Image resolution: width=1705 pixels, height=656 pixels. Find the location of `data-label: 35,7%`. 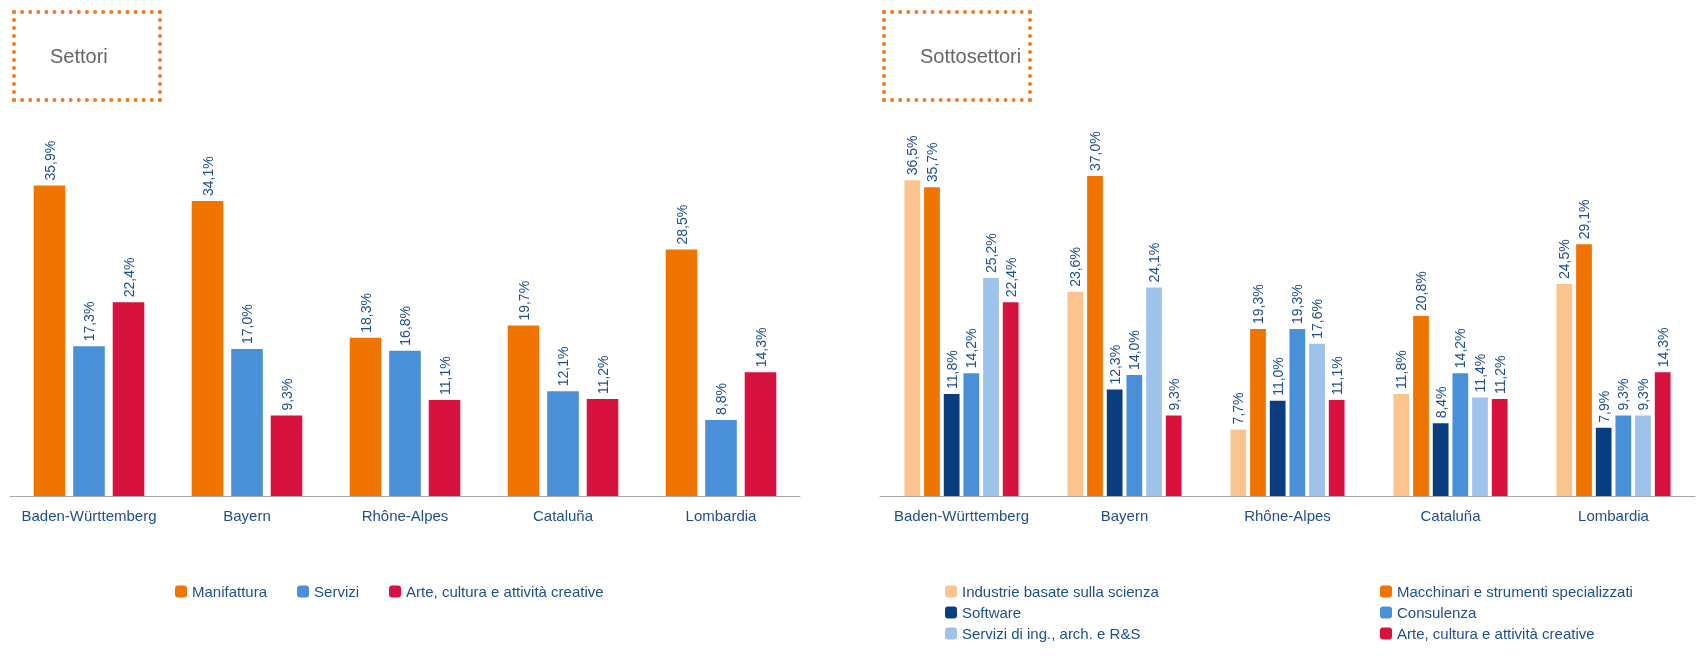

data-label: 35,7% is located at coordinates (931, 162).